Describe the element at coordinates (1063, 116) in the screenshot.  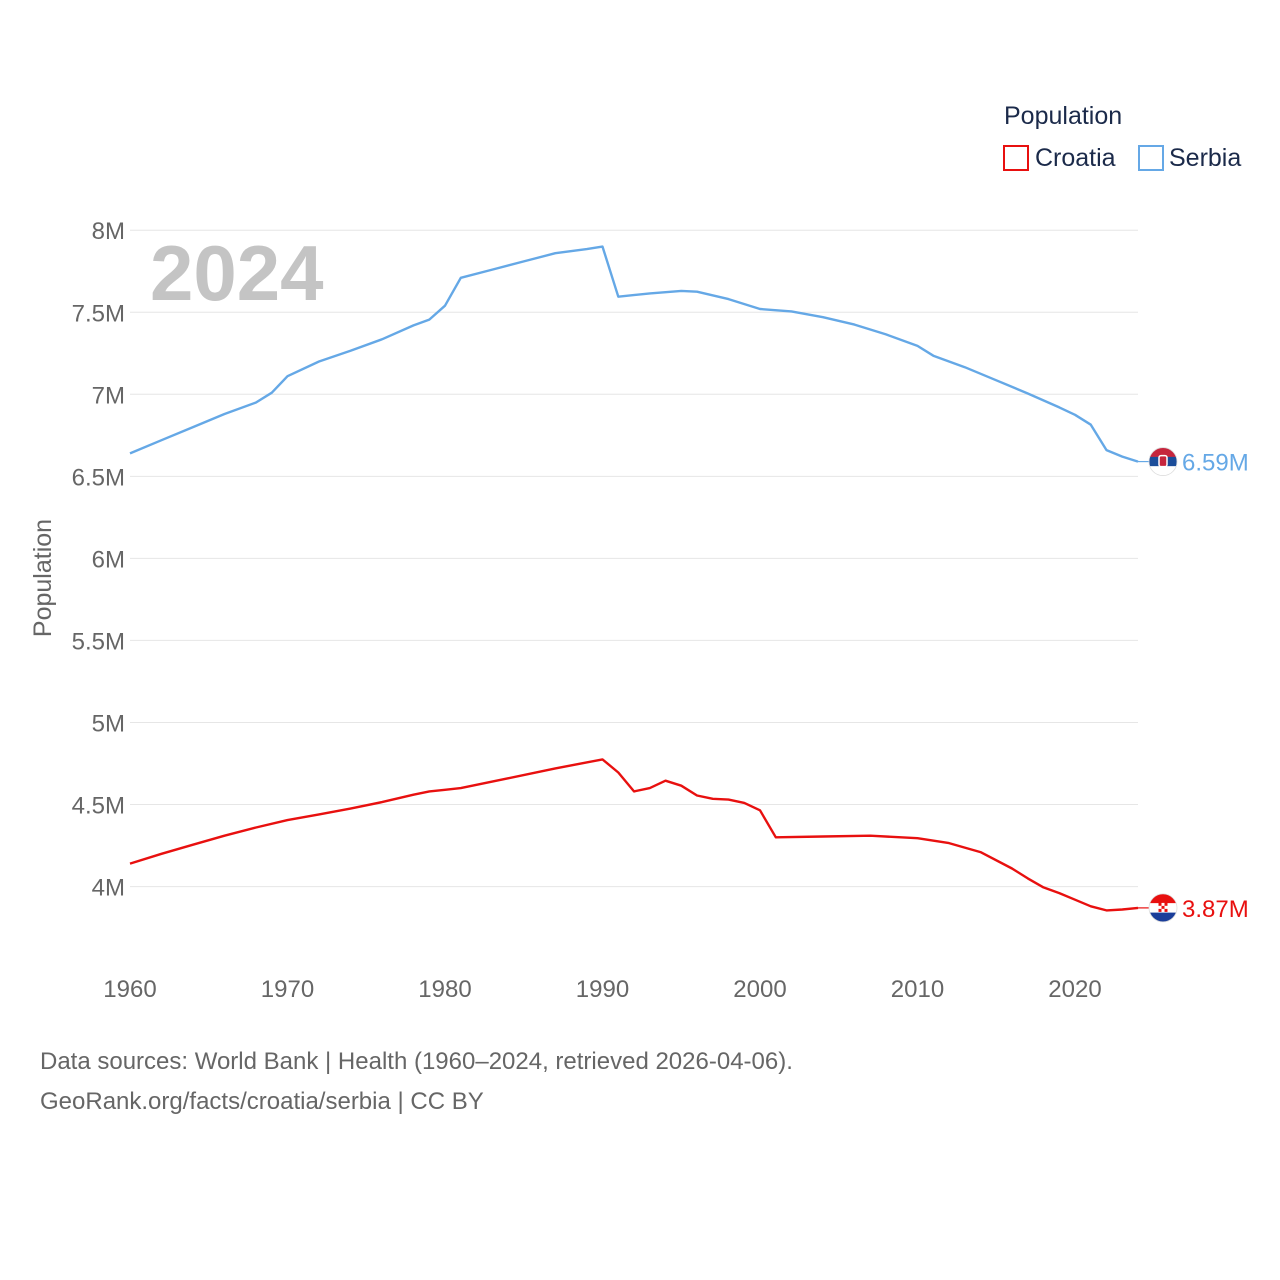
I see `legend-title: Population` at that location.